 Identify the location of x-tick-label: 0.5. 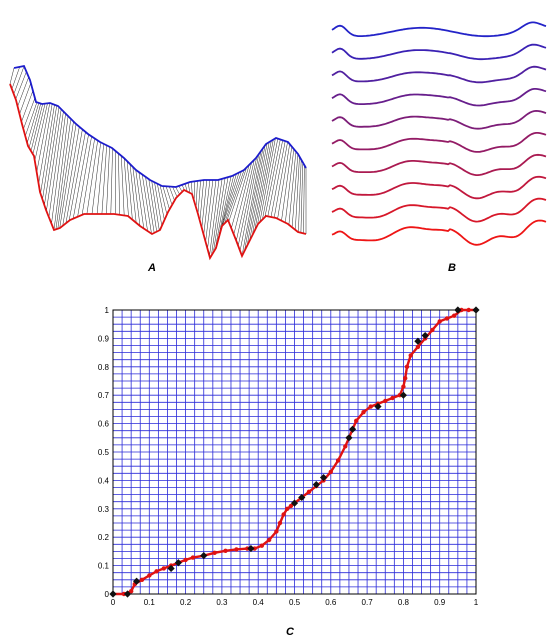
(295, 602).